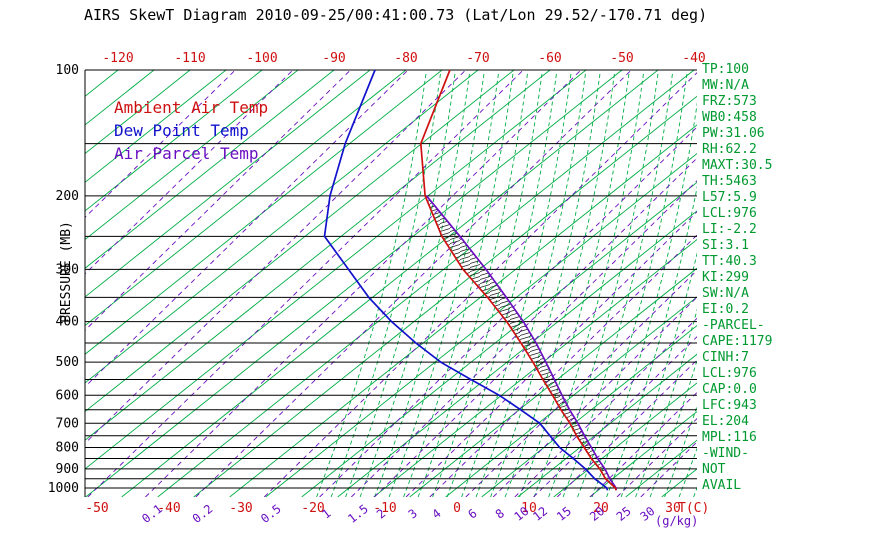 The image size is (870, 560). I want to click on mixing-ratio-tick: 0.2, so click(203, 514).